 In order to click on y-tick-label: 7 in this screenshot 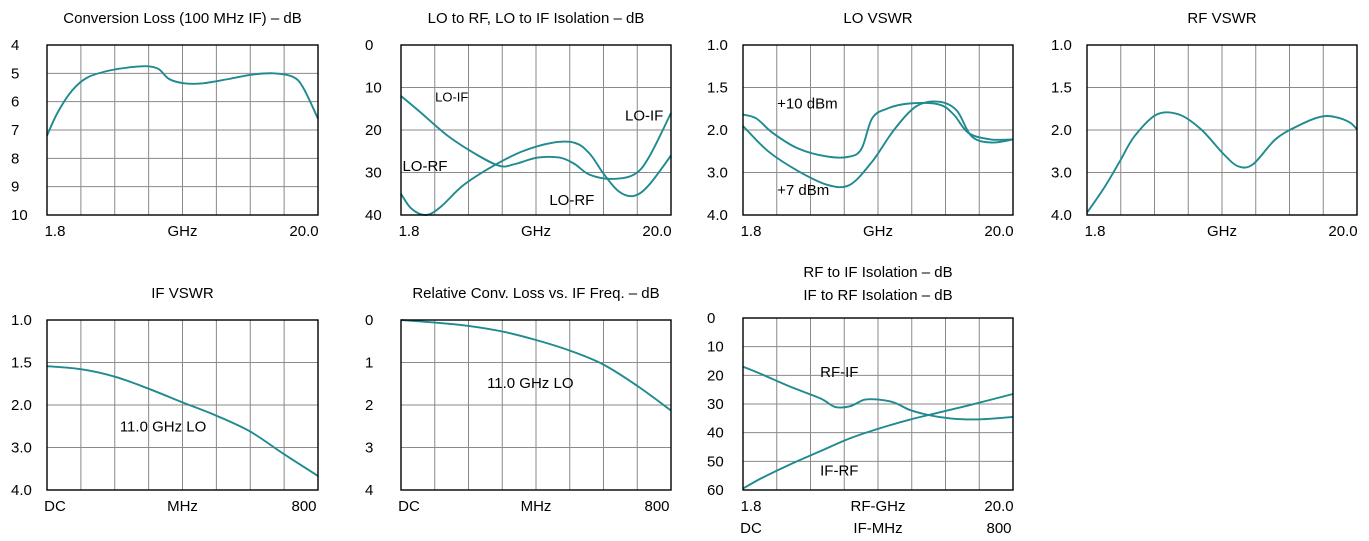, I will do `click(15, 130)`.